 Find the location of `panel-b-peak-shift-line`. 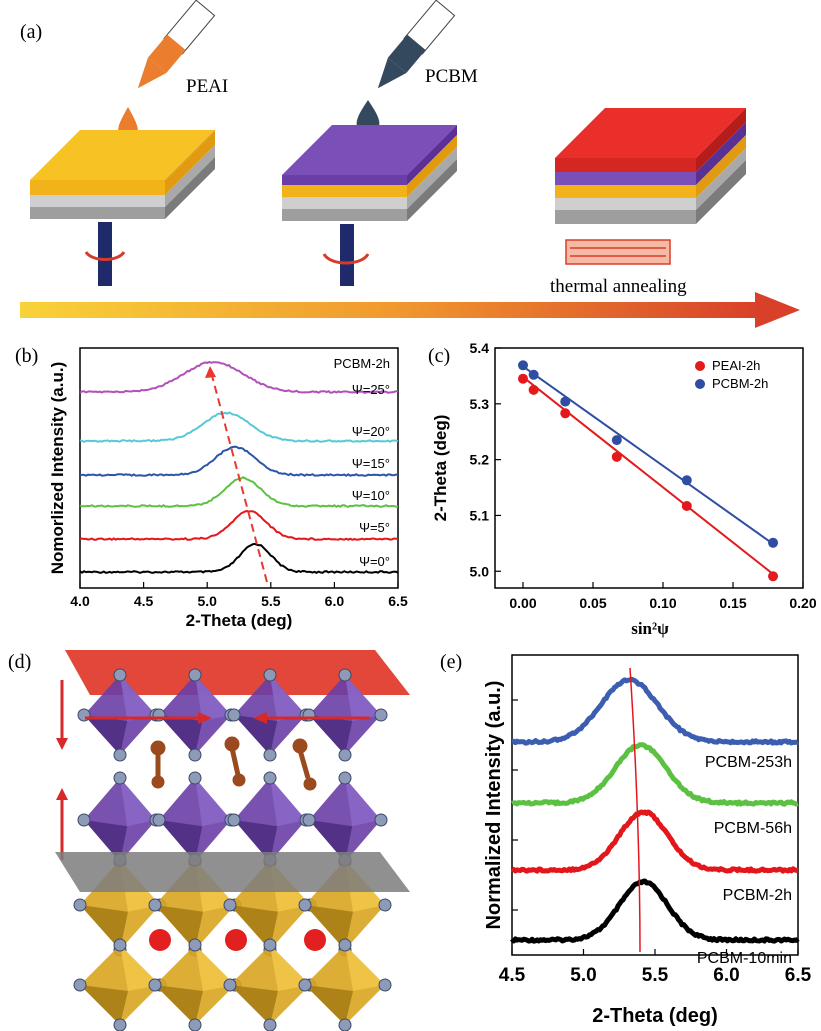

panel-b-peak-shift-line is located at coordinates (239, 477).